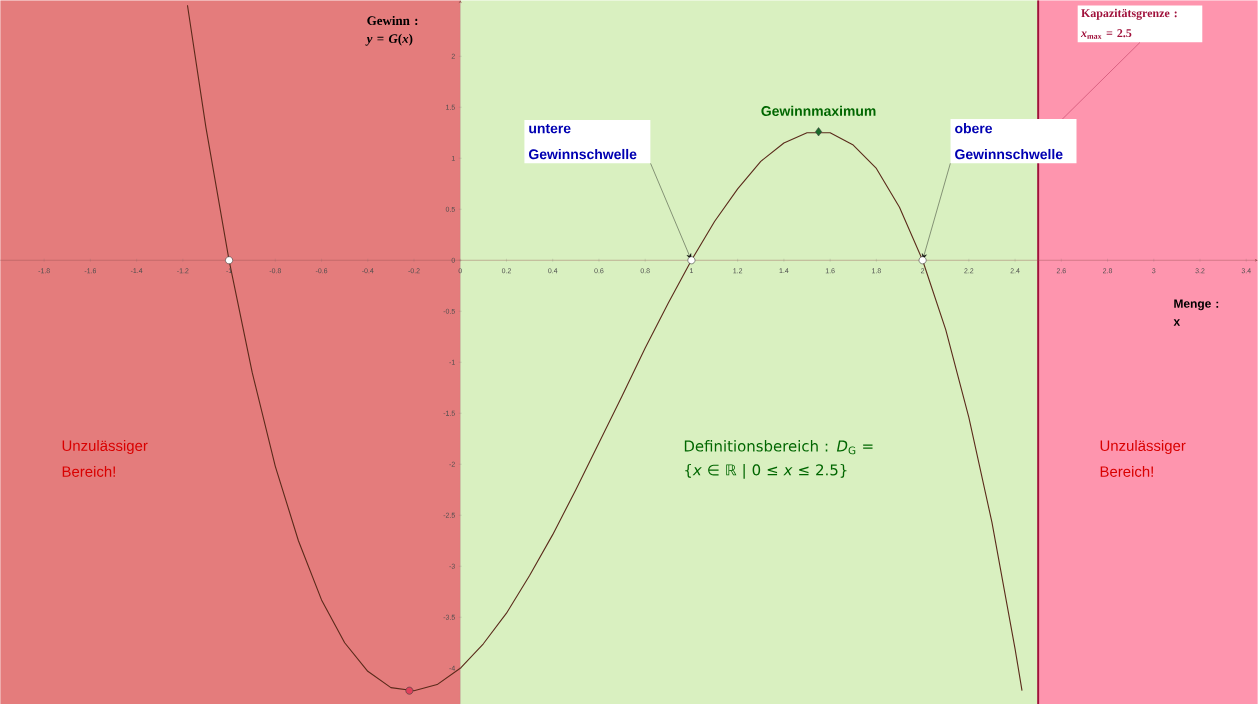 The image size is (1258, 704). What do you see at coordinates (778, 459) in the screenshot?
I see `text: Definitionsbereich : D$_{G}$ = {x ∈ ℝ | 0 ≤ x ≤ 2.5}` at bounding box center [778, 459].